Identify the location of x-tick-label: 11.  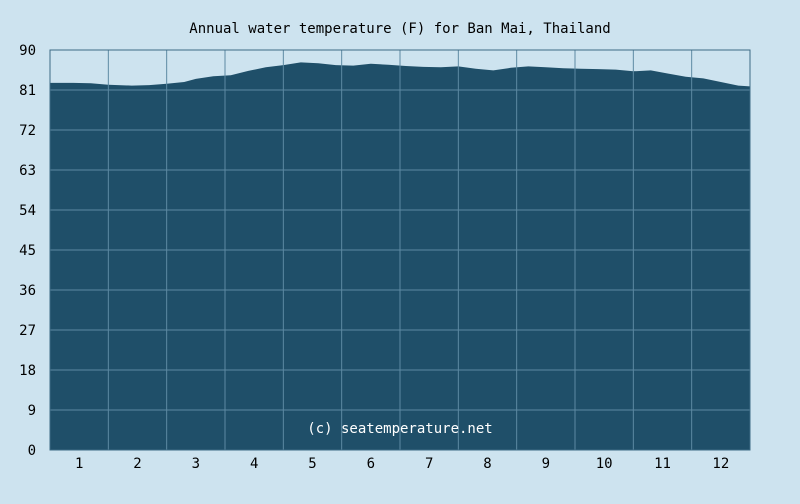
(662, 464).